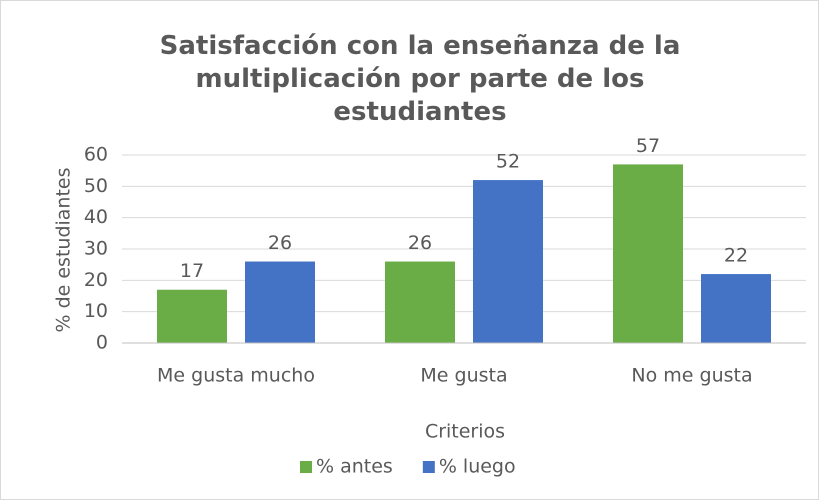  What do you see at coordinates (648, 146) in the screenshot?
I see `data-label: 57` at bounding box center [648, 146].